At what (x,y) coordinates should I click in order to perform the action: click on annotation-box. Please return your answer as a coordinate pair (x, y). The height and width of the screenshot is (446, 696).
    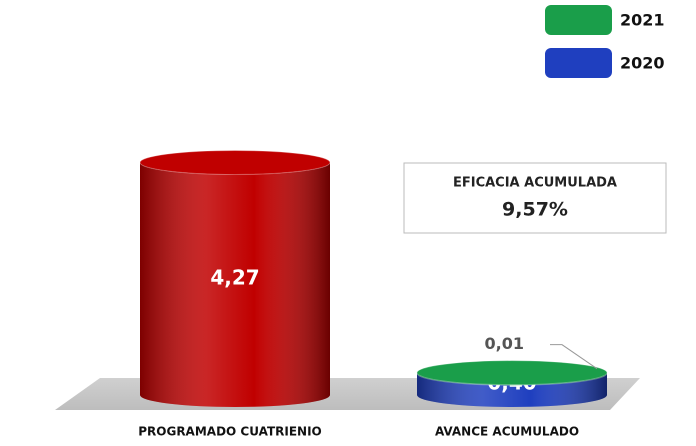
    Looking at the image, I should click on (535, 198).